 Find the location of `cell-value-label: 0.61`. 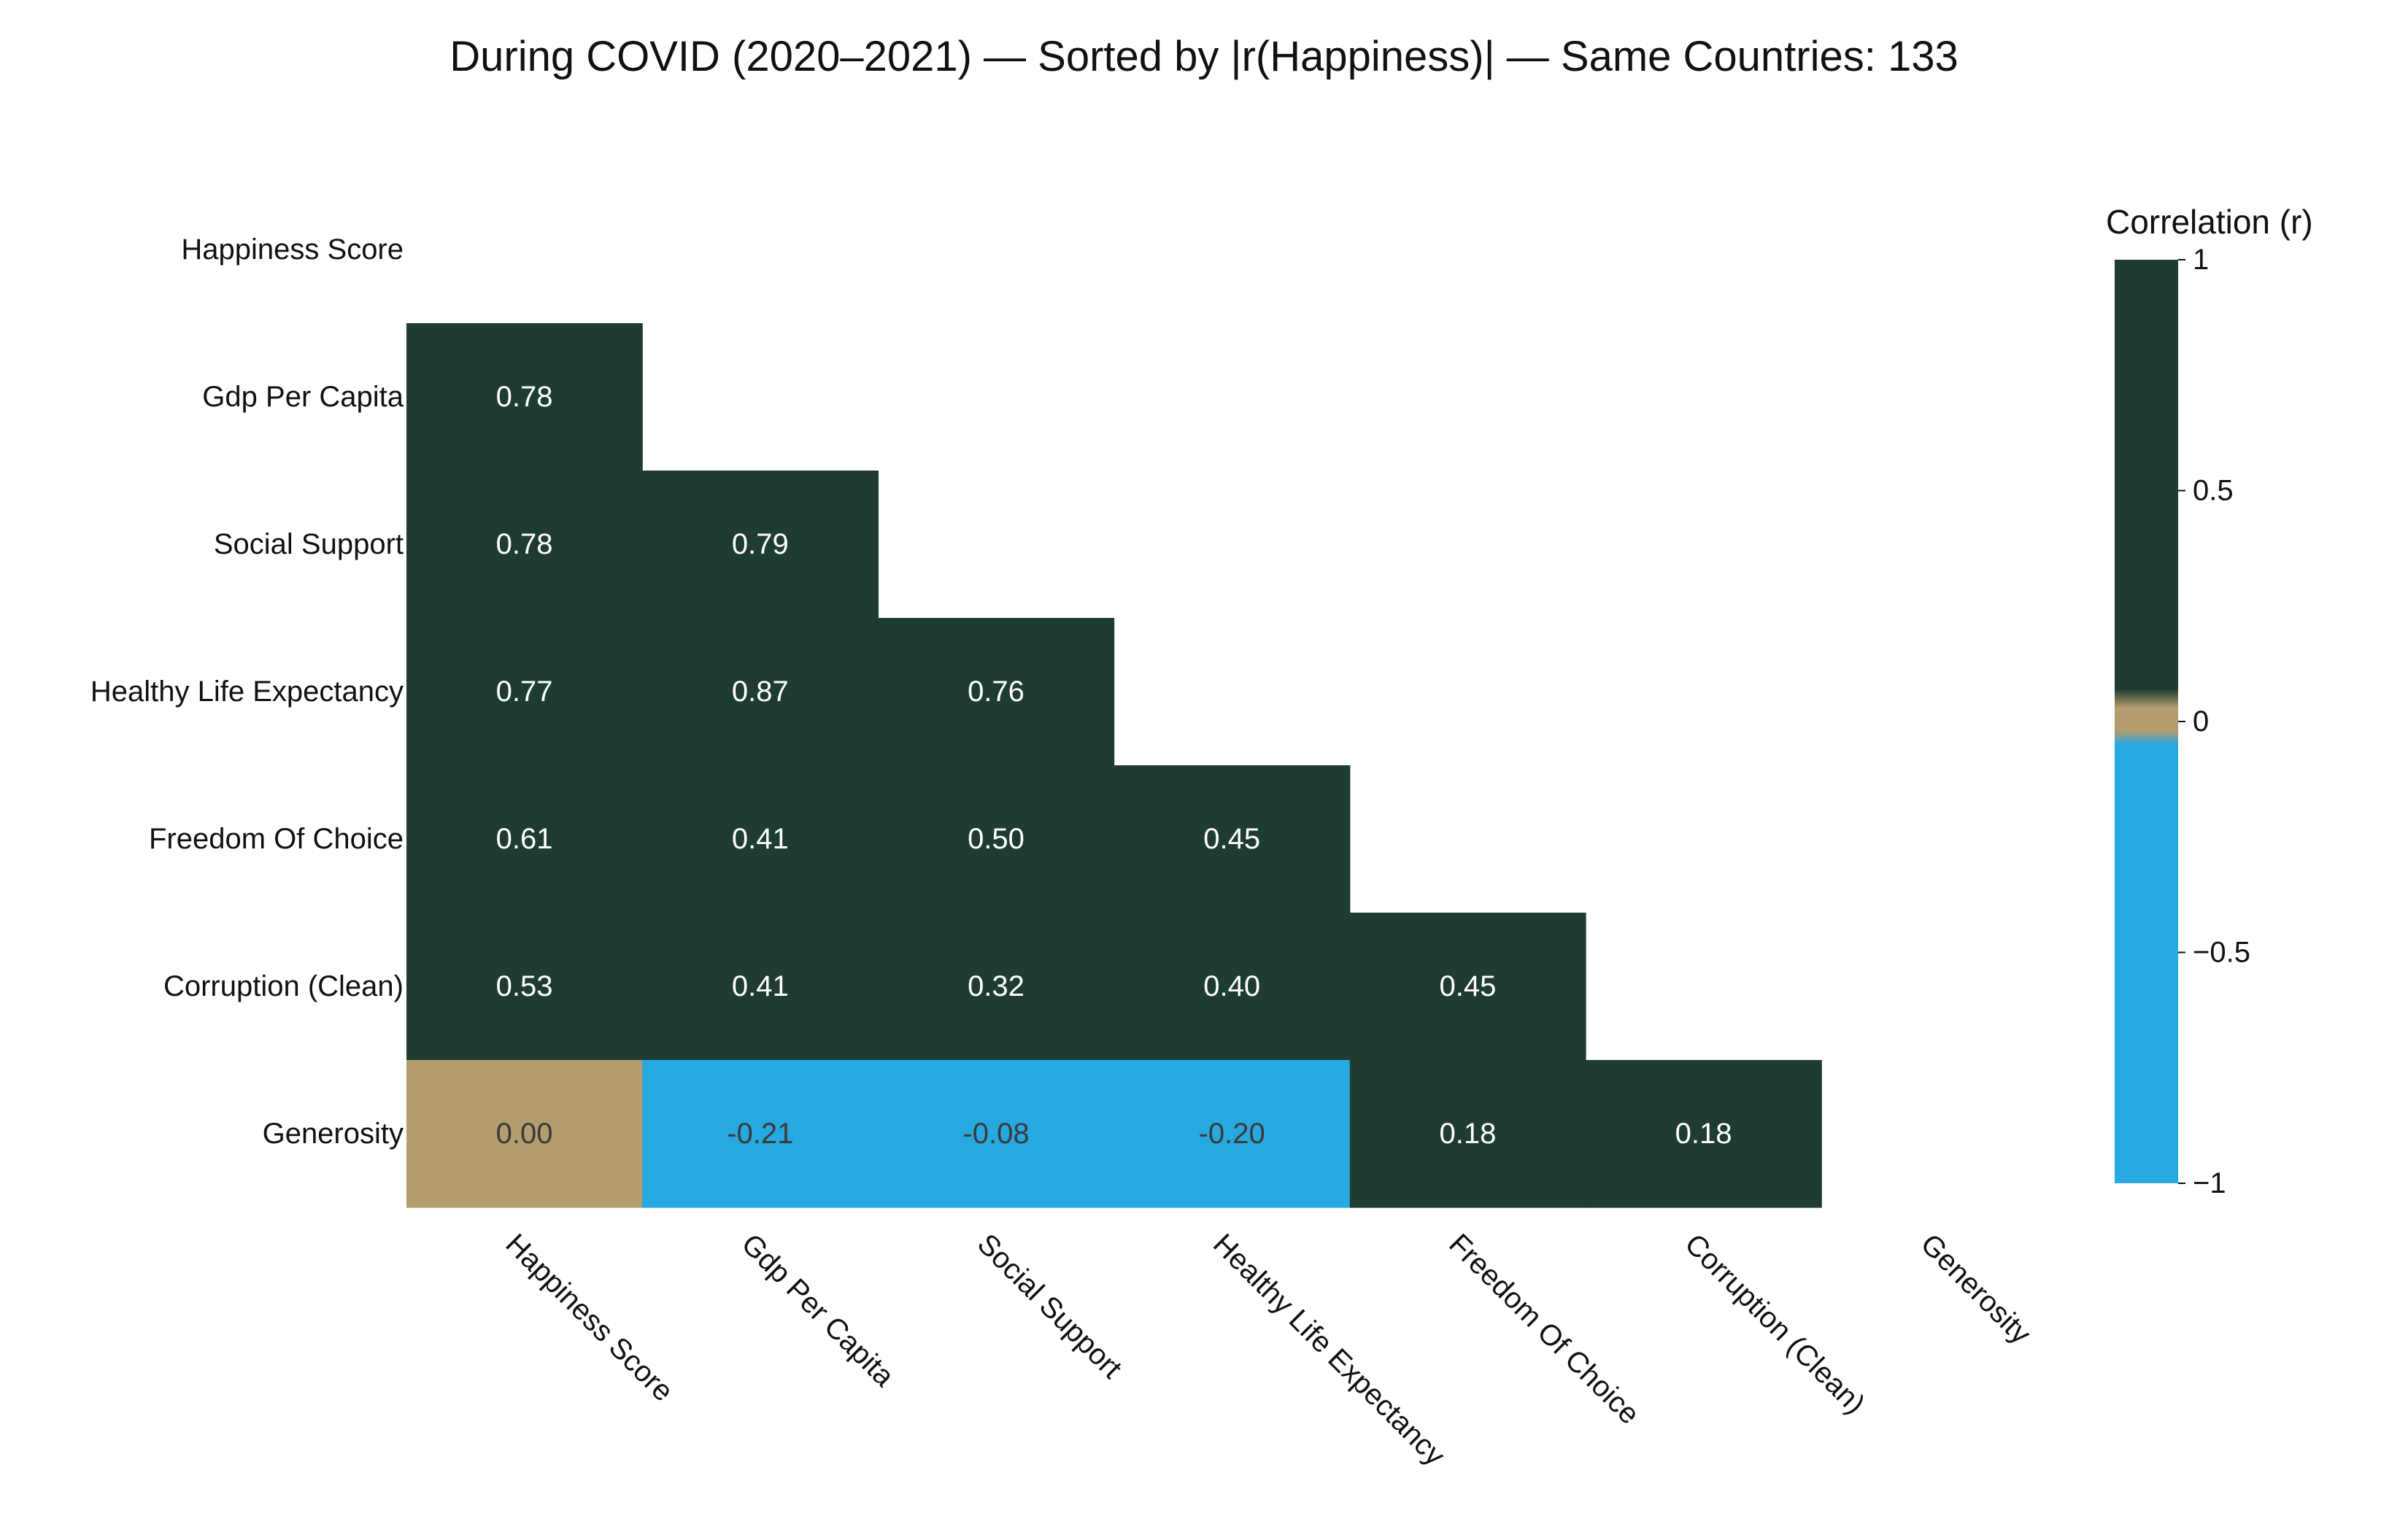

cell-value-label: 0.61 is located at coordinates (524, 839).